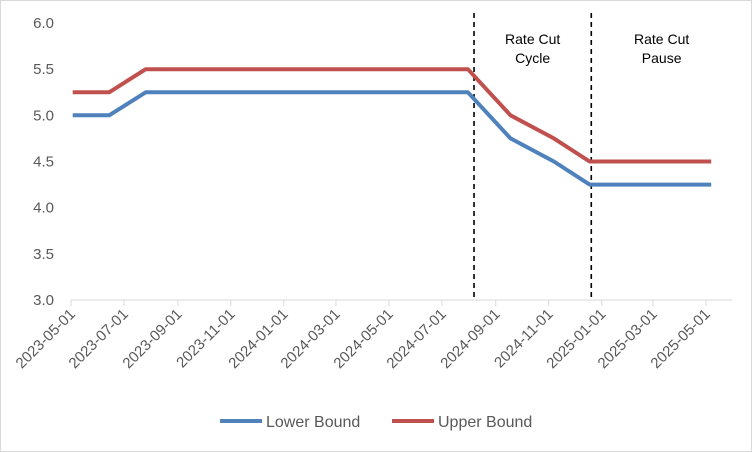 Image resolution: width=752 pixels, height=452 pixels. Describe the element at coordinates (661, 48) in the screenshot. I see `annotation-label: Rate Cut Pause` at that location.